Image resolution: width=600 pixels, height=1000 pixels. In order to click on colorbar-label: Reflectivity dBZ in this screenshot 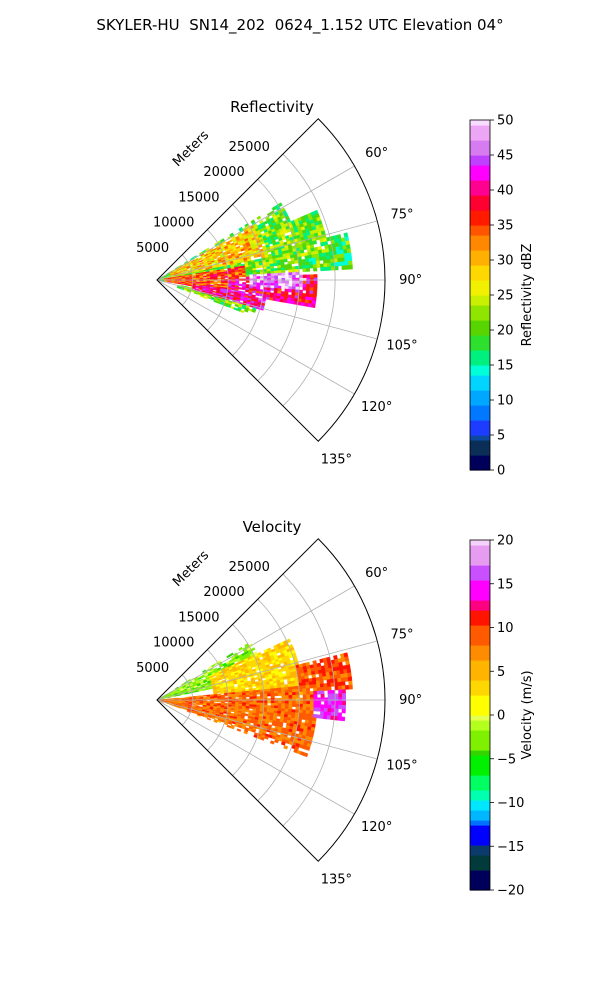, I will do `click(527, 295)`.